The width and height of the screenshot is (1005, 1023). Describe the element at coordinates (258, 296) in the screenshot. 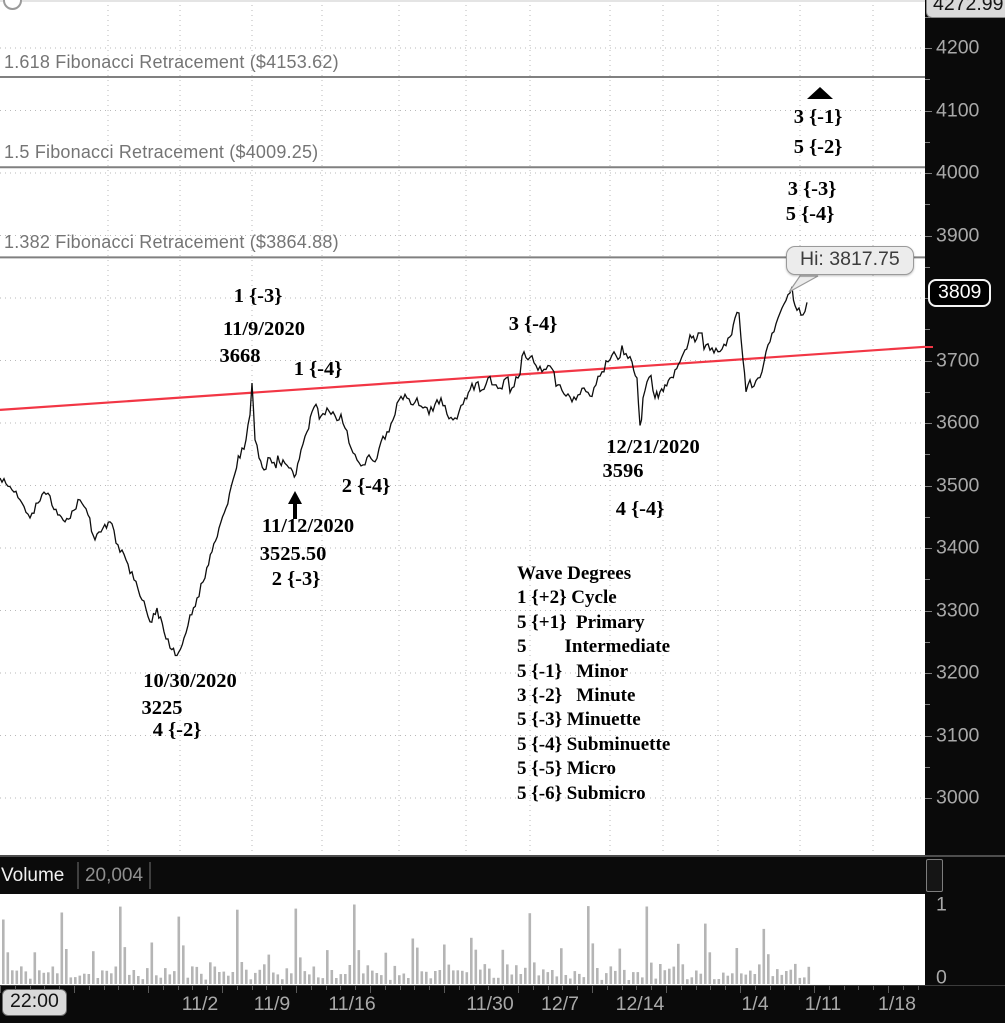

I see `wave-annotation: 1 {-3}` at that location.